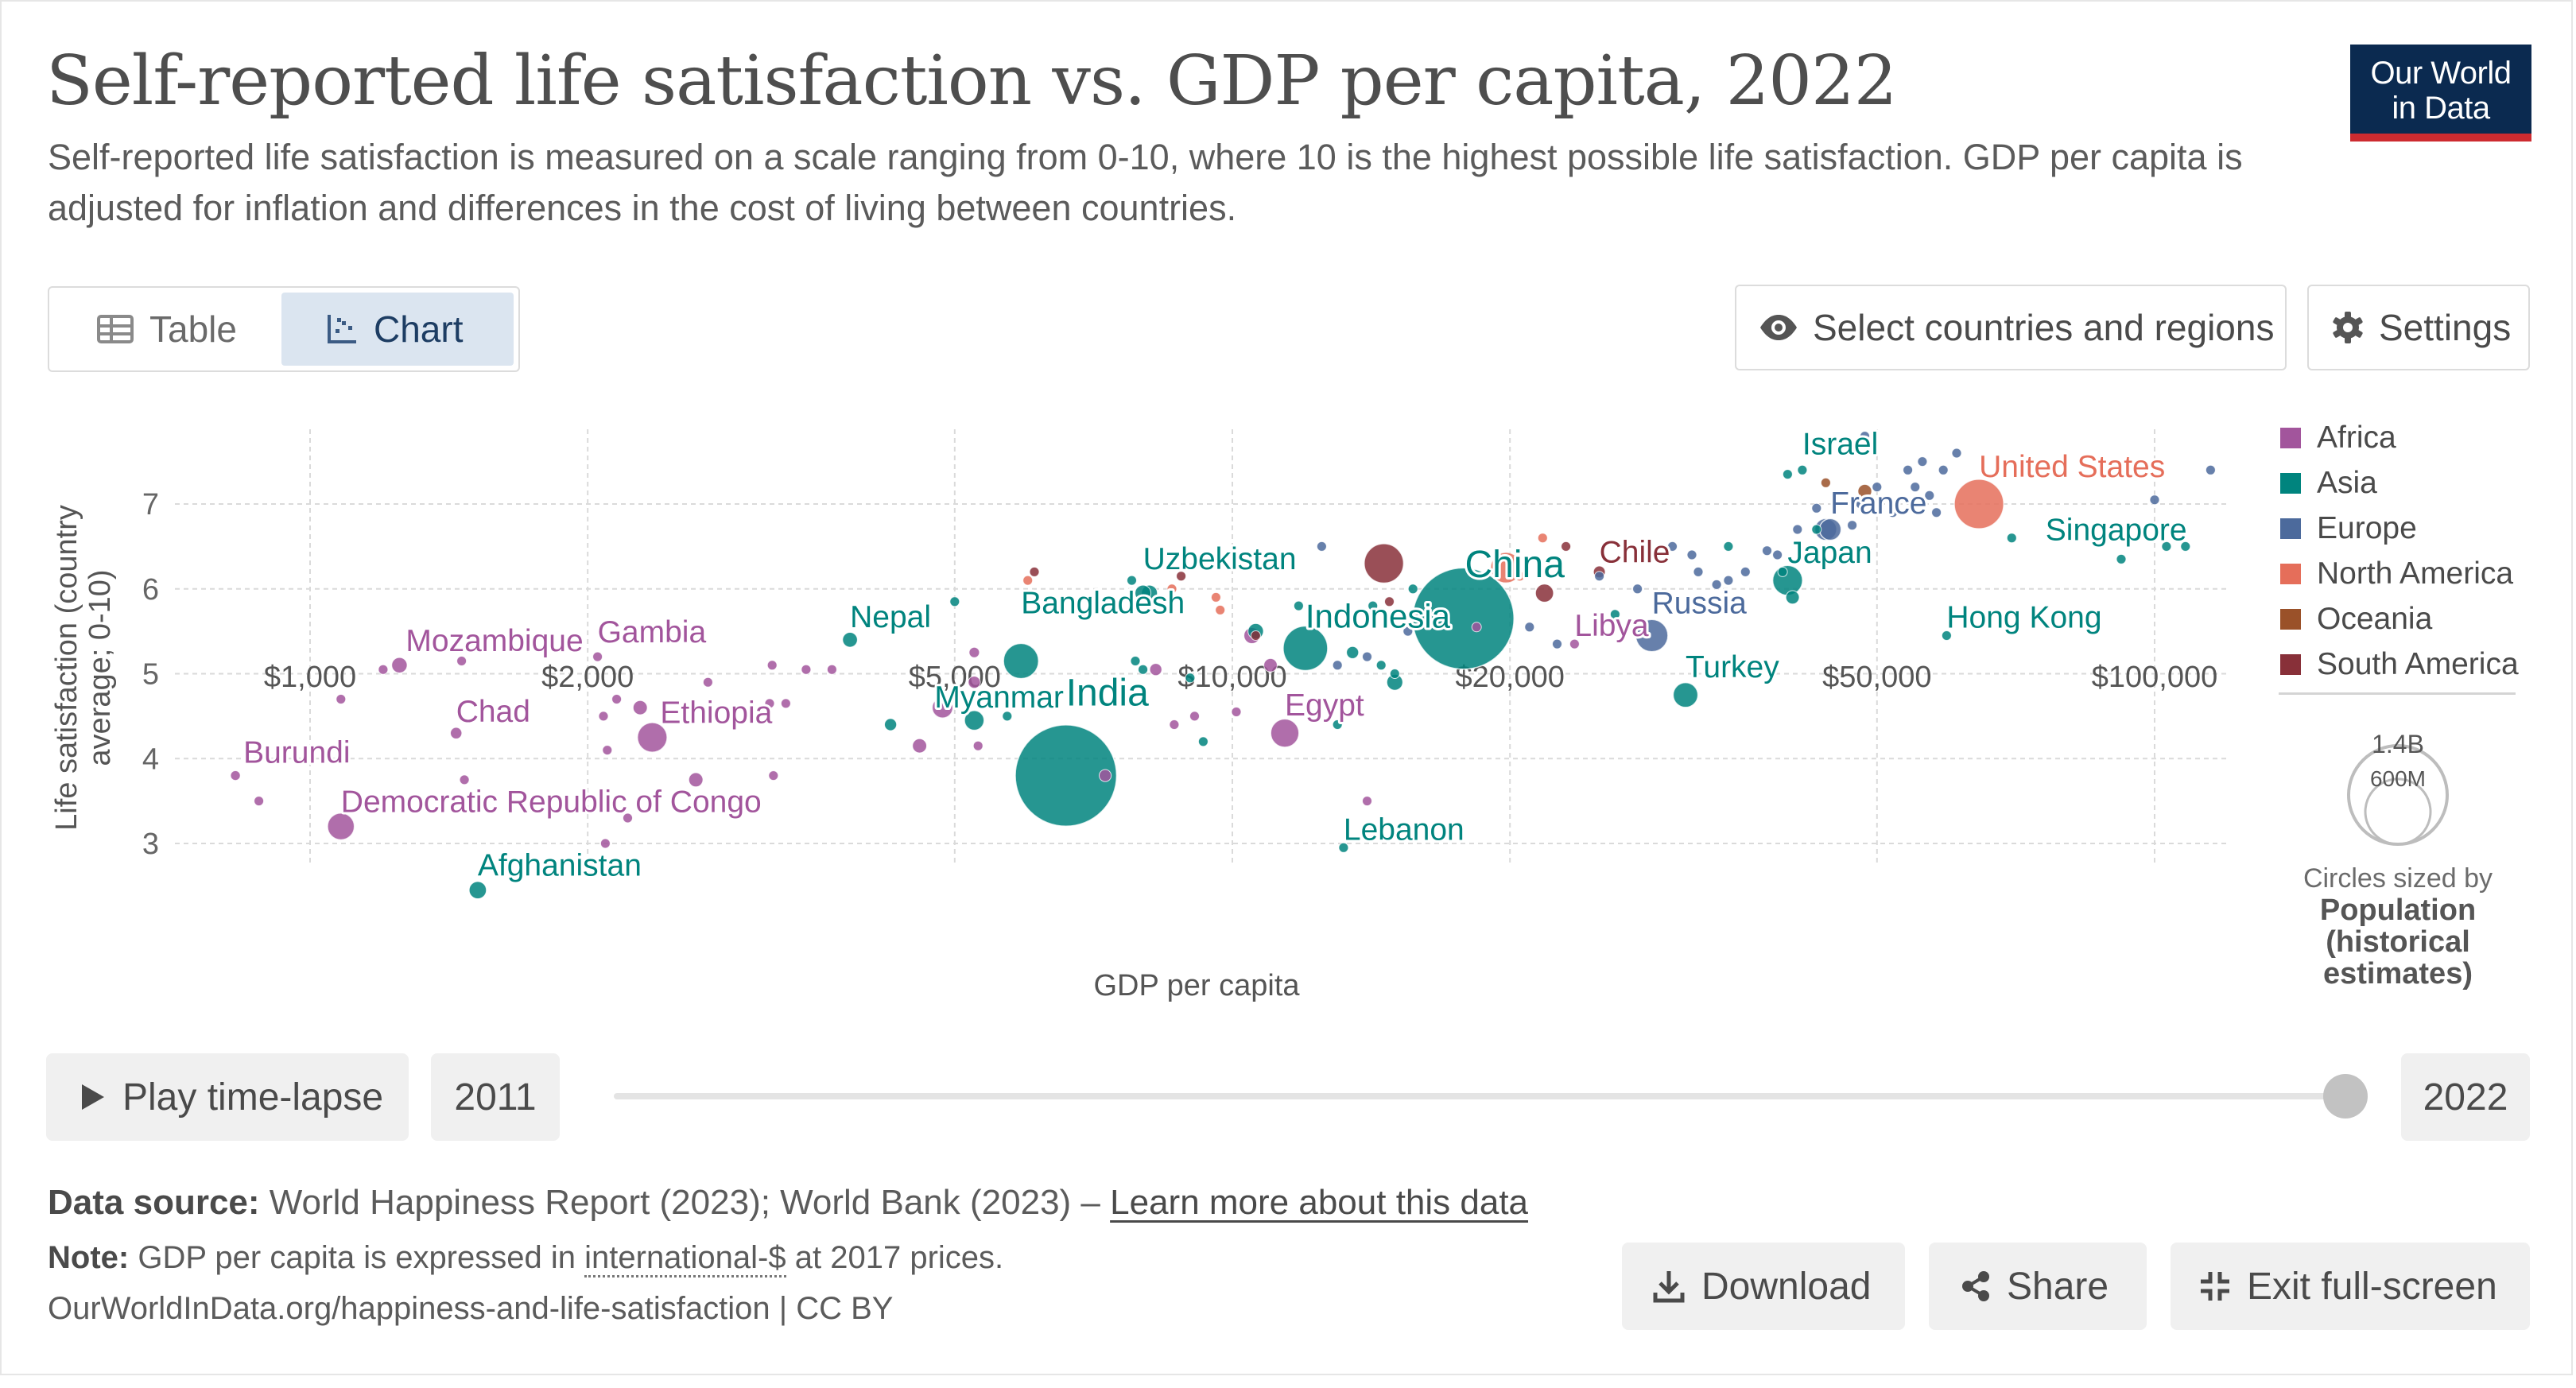 The width and height of the screenshot is (2576, 1388). Describe the element at coordinates (2400, 483) in the screenshot. I see `legend-item-asia: Asia` at that location.